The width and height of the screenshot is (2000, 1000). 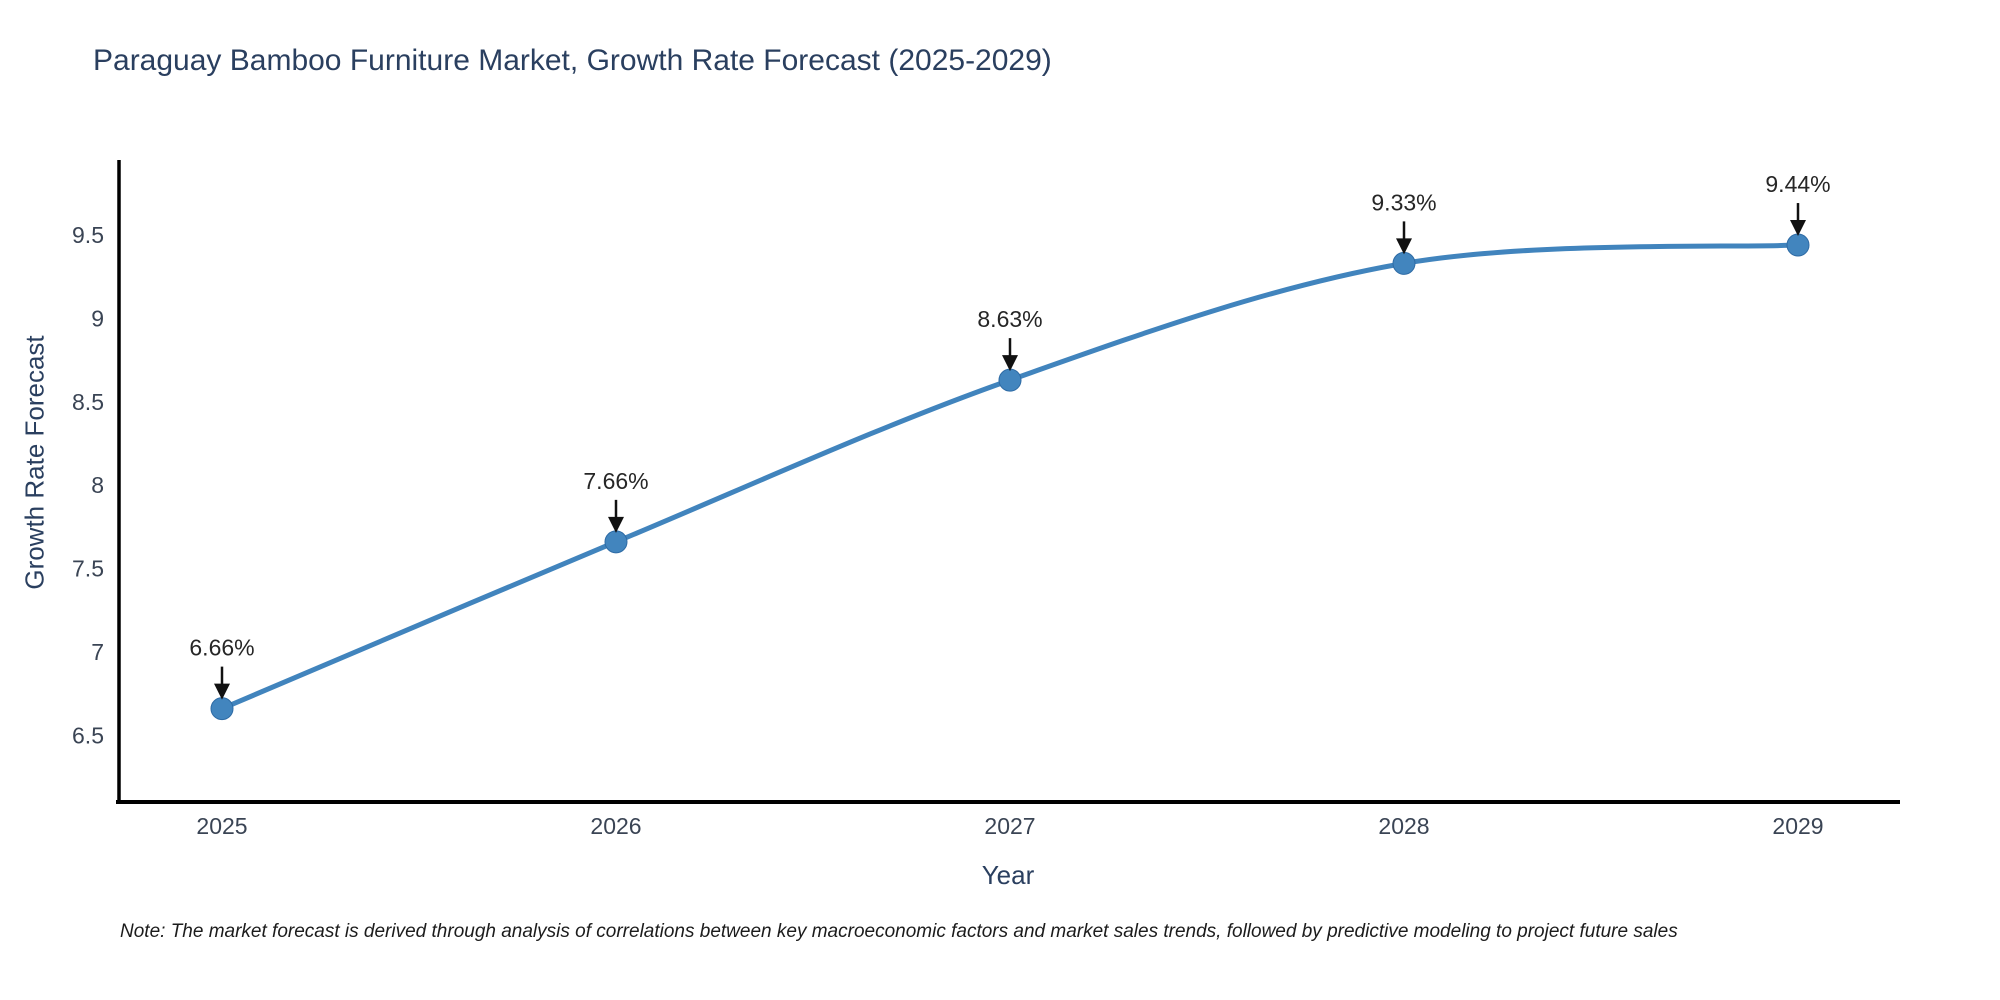 I want to click on y-tick-label: 6.5, so click(x=88, y=735).